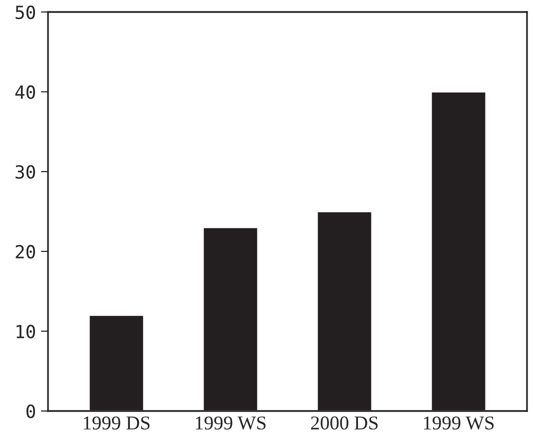 The height and width of the screenshot is (446, 533). What do you see at coordinates (26, 251) in the screenshot?
I see `y-tick-label: 20` at bounding box center [26, 251].